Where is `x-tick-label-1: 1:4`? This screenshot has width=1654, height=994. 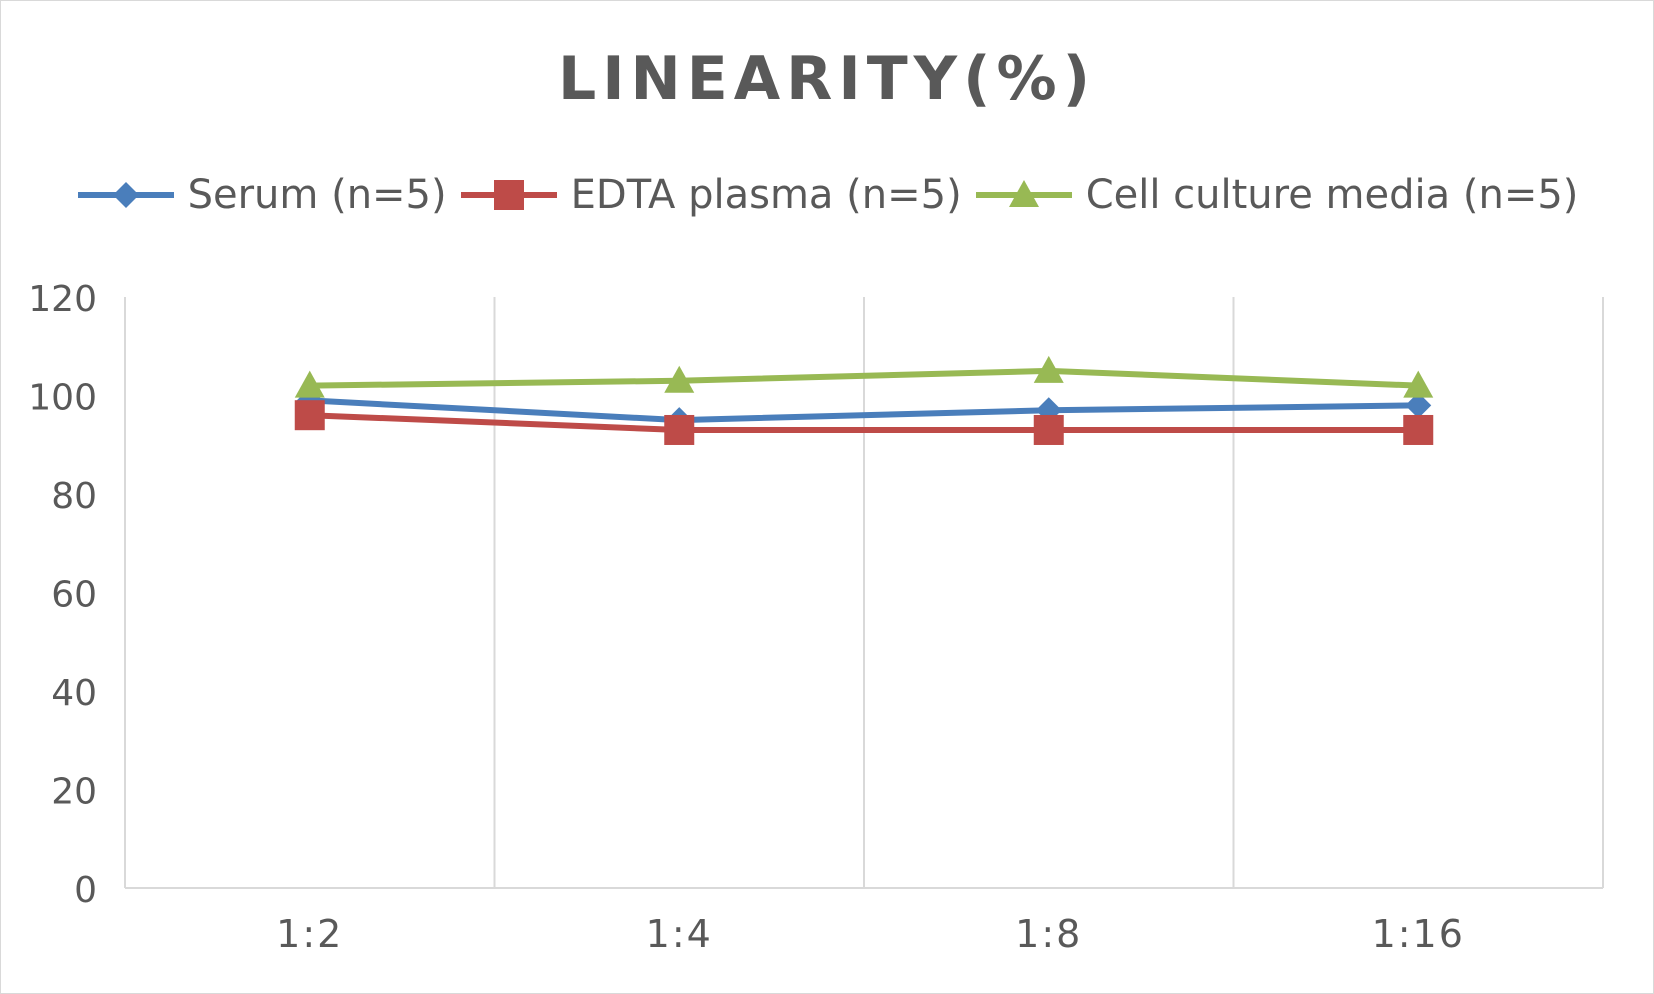 x-tick-label-1: 1:4 is located at coordinates (679, 934).